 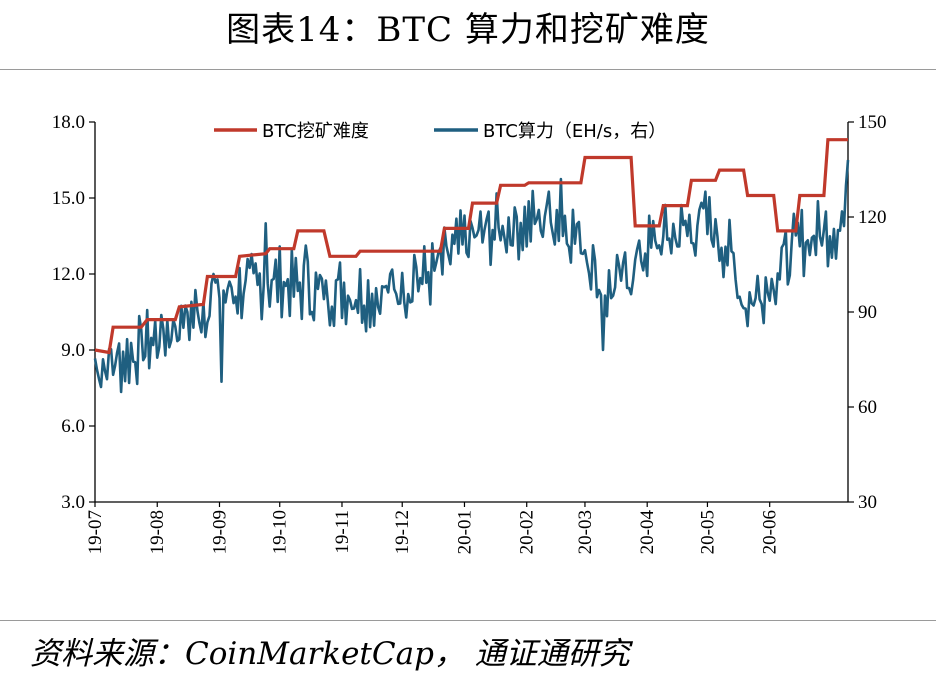 I want to click on x-tick-label: 19-09, so click(x=219, y=532).